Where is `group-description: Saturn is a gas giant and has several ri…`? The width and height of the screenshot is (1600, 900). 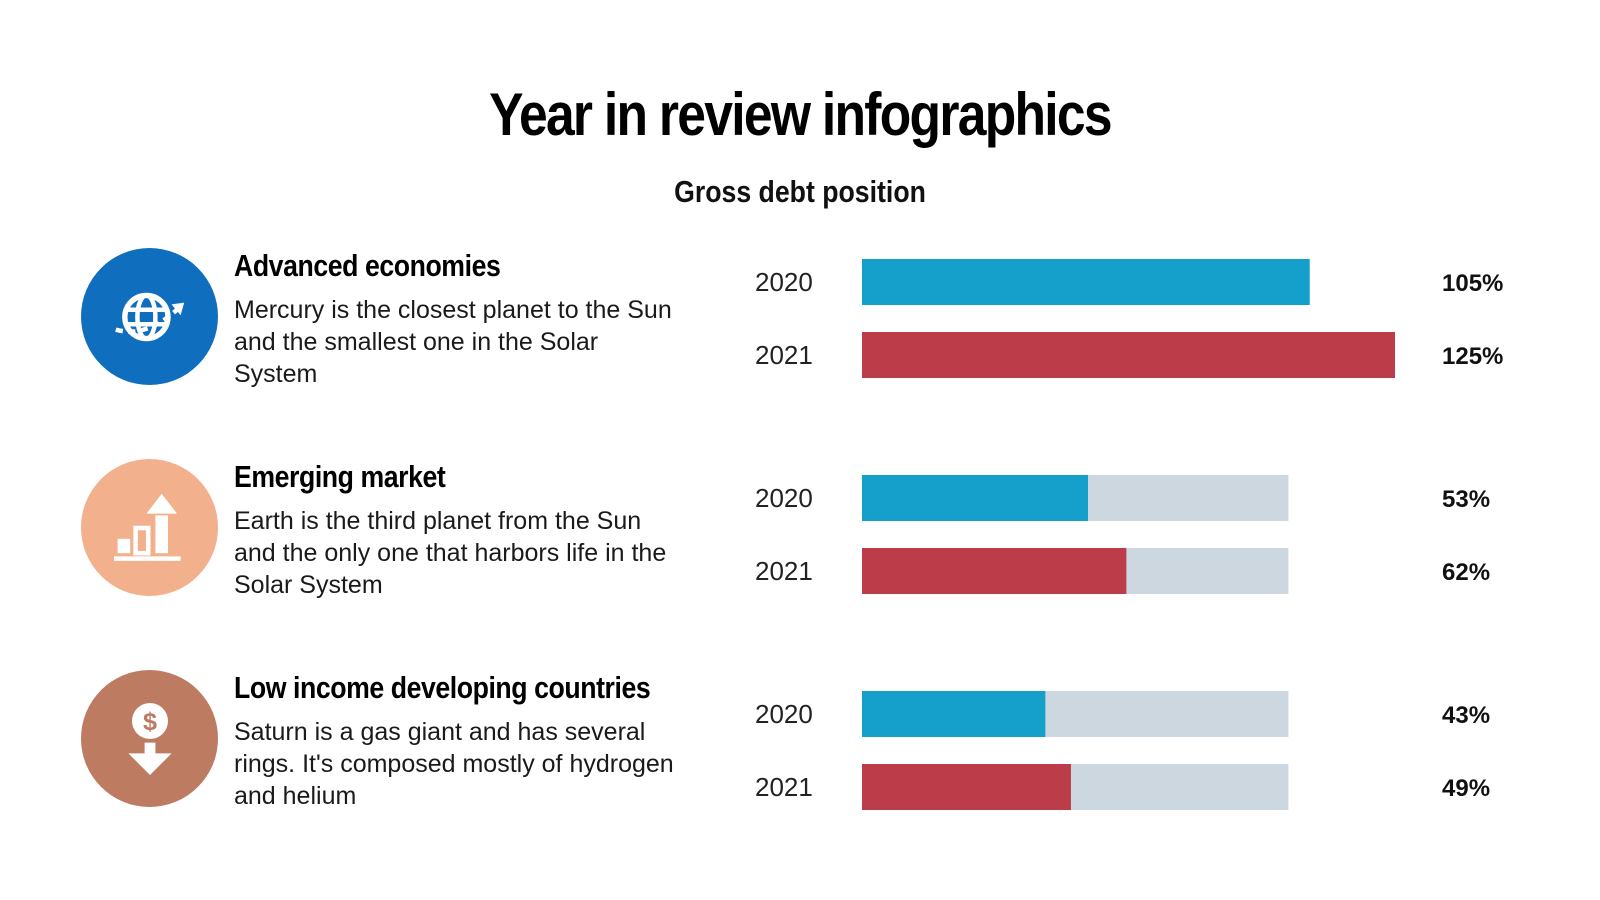
group-description: Saturn is a gas giant and has several ri… is located at coordinates (454, 764).